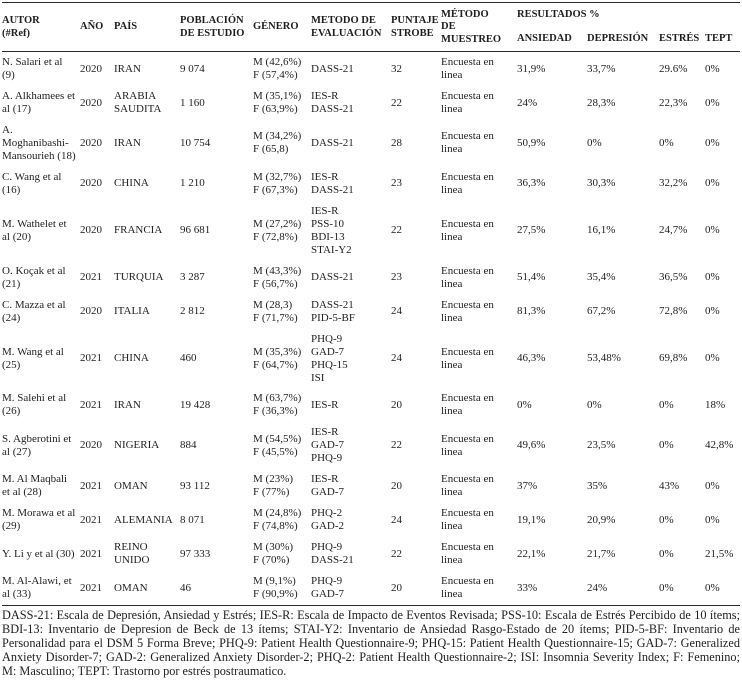 The width and height of the screenshot is (742, 693). What do you see at coordinates (524, 404) in the screenshot?
I see `cell-anxiety: 0%` at bounding box center [524, 404].